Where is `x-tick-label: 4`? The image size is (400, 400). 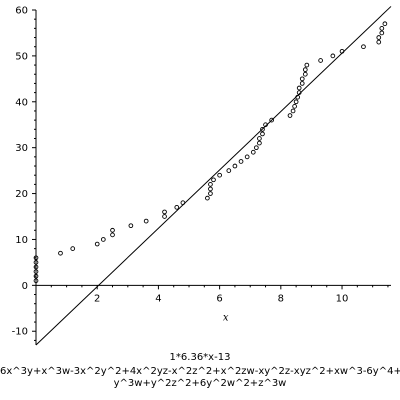
x-tick-label: 4 is located at coordinates (158, 298).